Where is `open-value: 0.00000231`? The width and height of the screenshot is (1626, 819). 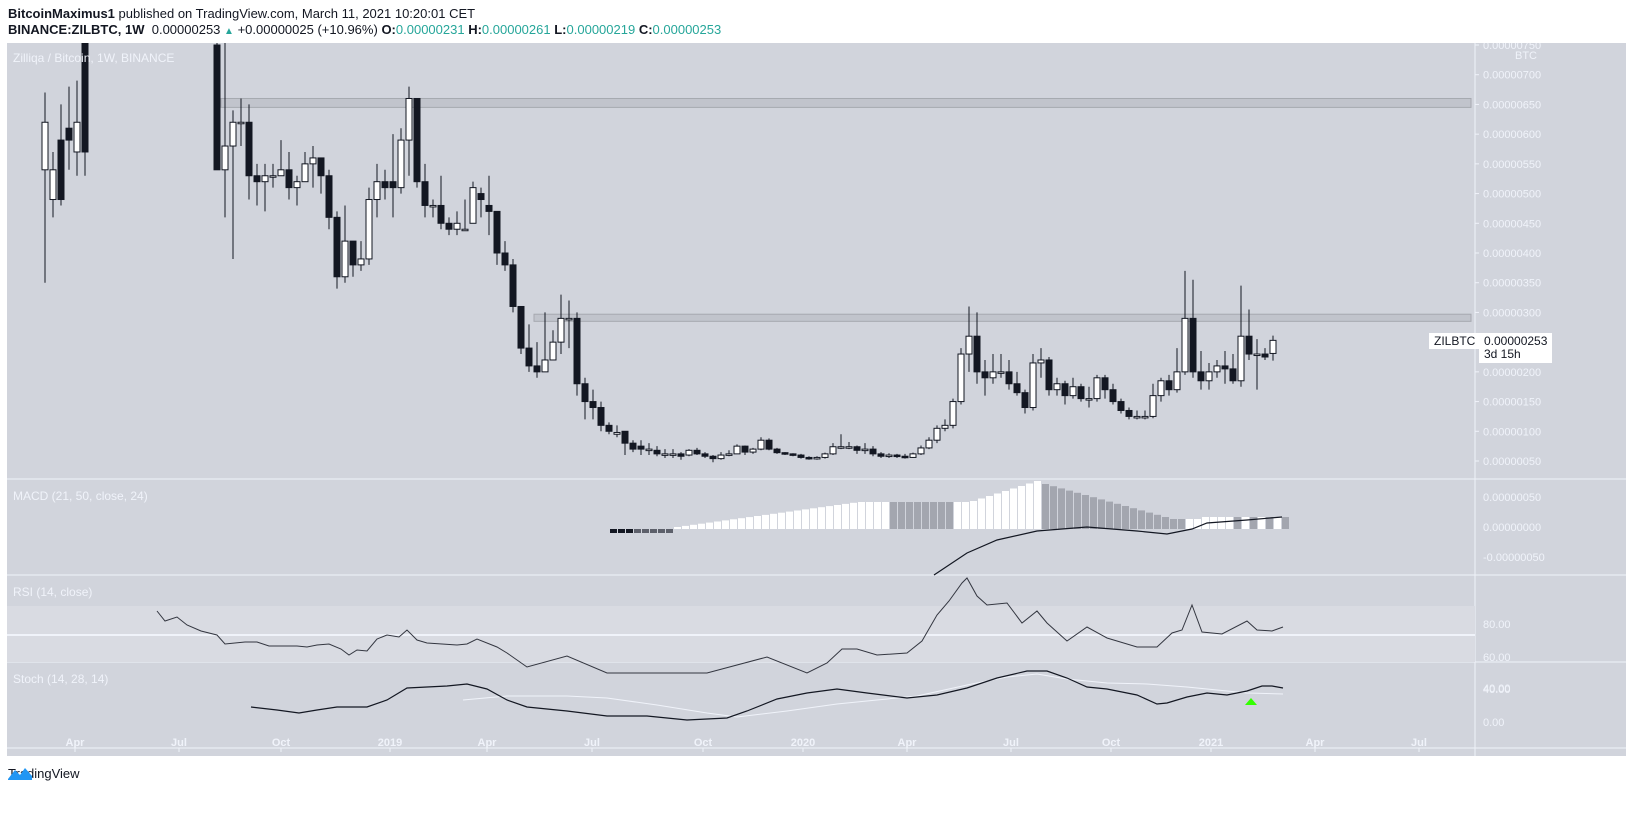 open-value: 0.00000231 is located at coordinates (430, 29).